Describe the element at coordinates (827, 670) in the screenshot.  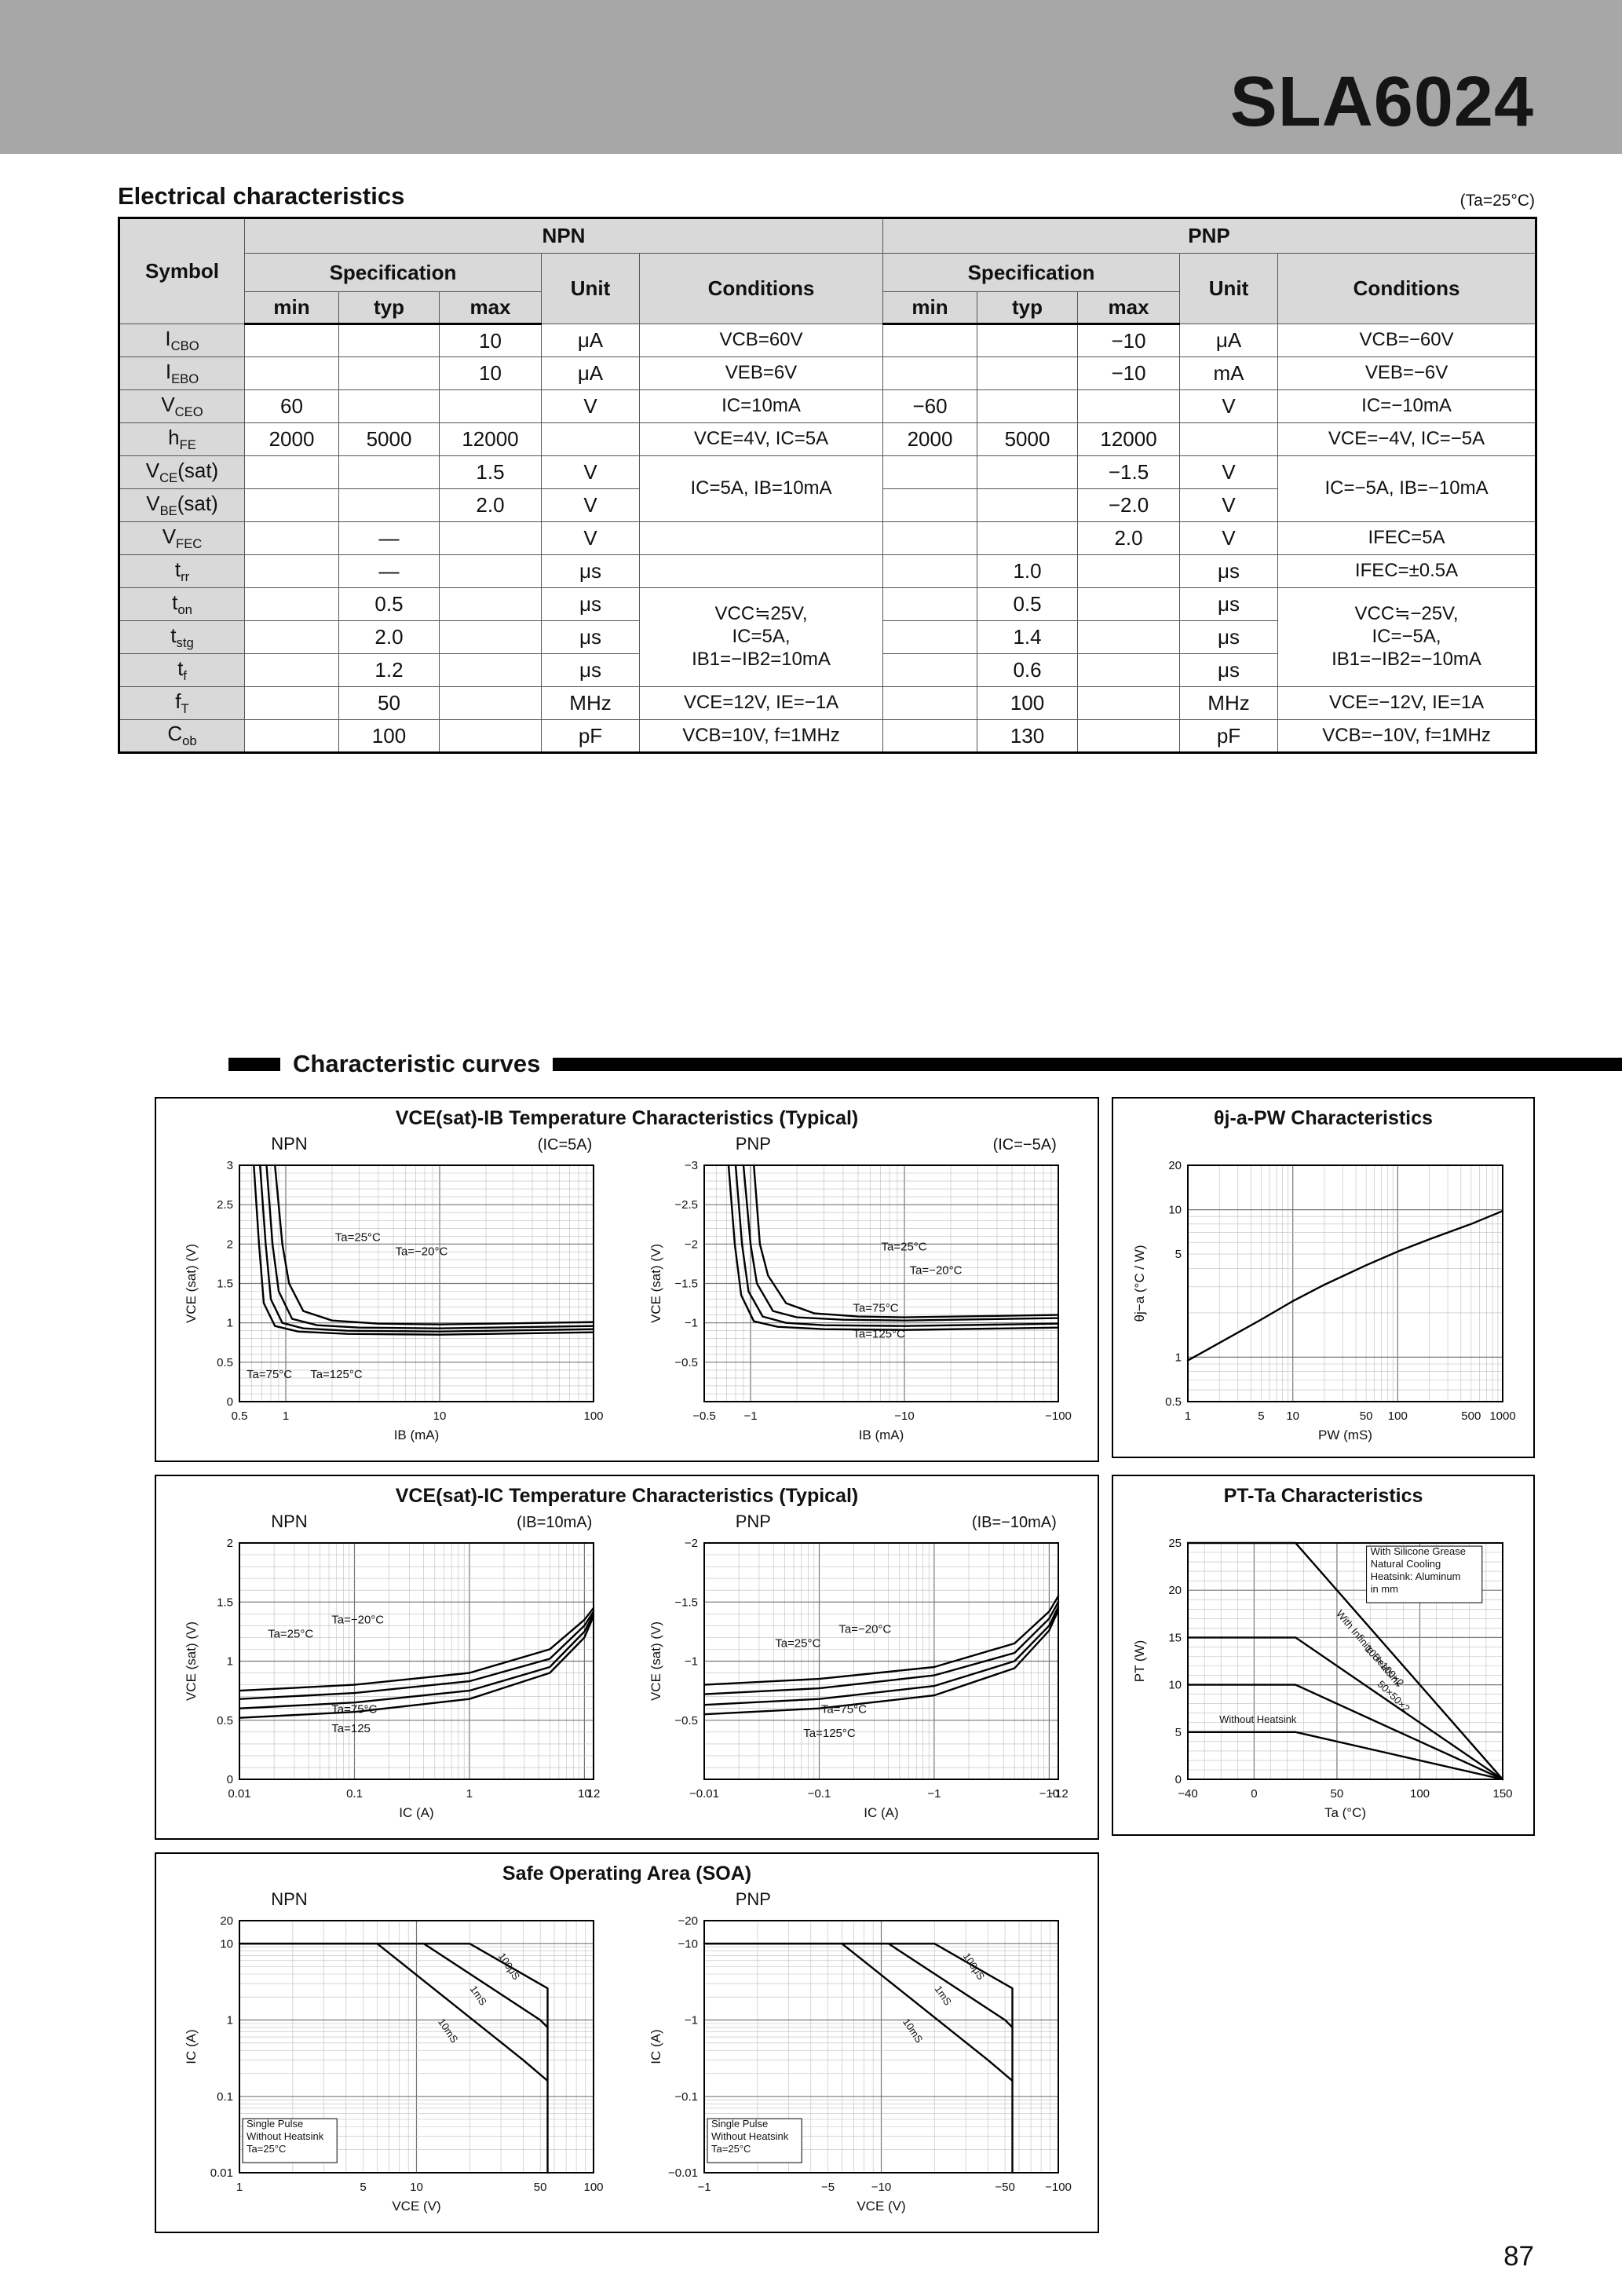
I see `table-row: tf 1.2 μs 0.6 μs` at that location.